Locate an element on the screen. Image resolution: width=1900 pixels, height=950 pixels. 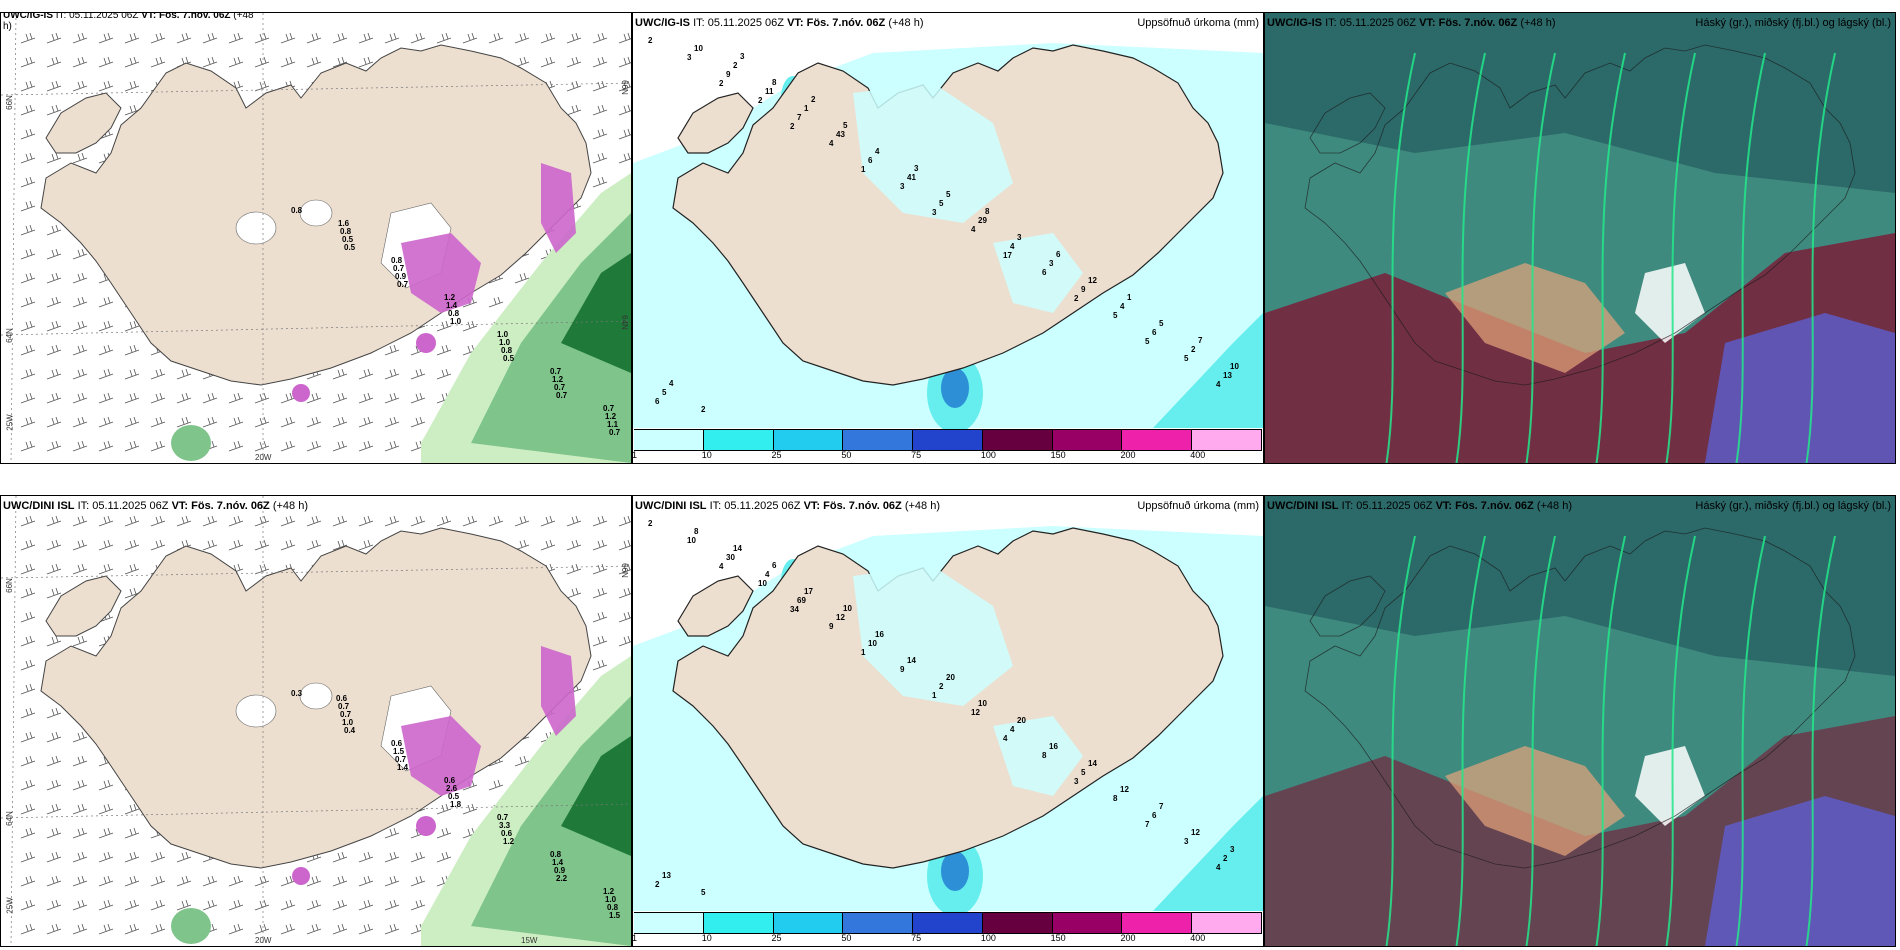
accum-value: 6 is located at coordinates (1154, 332).